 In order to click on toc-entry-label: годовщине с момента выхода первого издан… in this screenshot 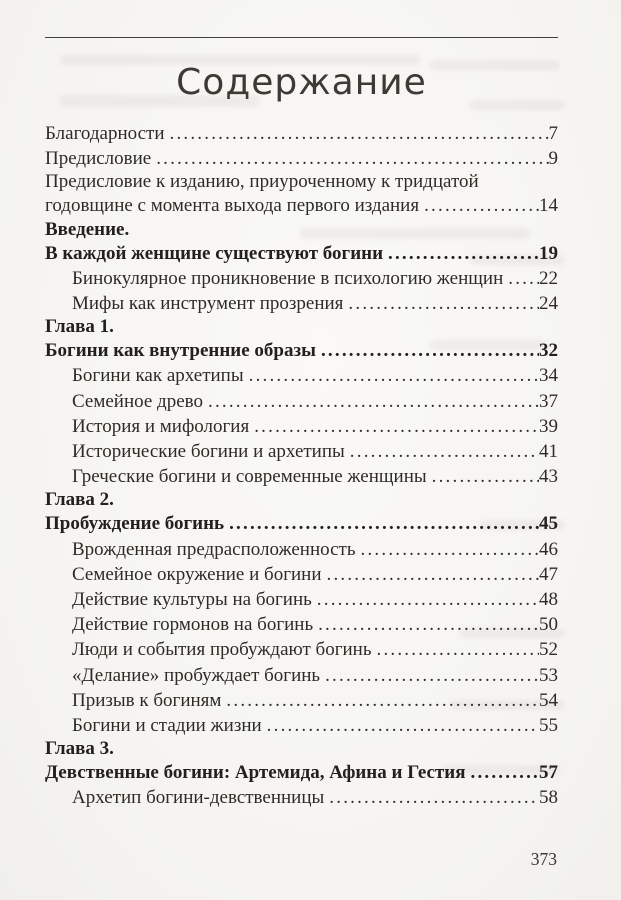, I will do `click(232, 206)`.